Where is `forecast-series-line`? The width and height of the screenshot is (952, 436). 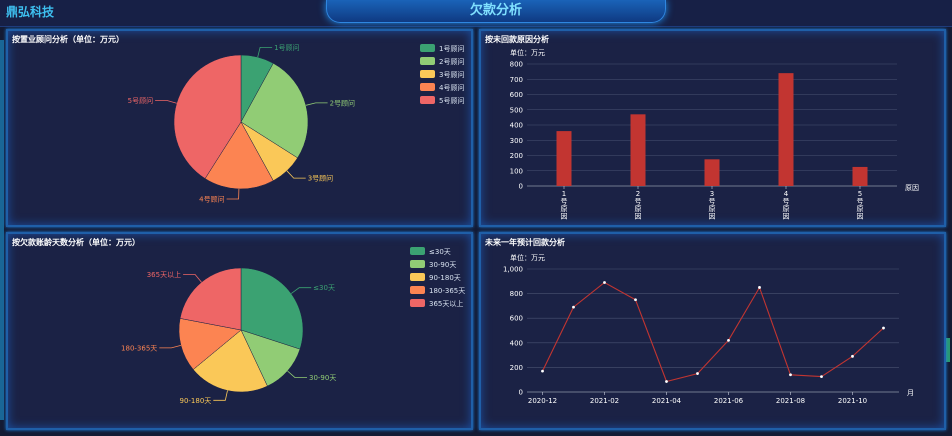 forecast-series-line is located at coordinates (713, 332).